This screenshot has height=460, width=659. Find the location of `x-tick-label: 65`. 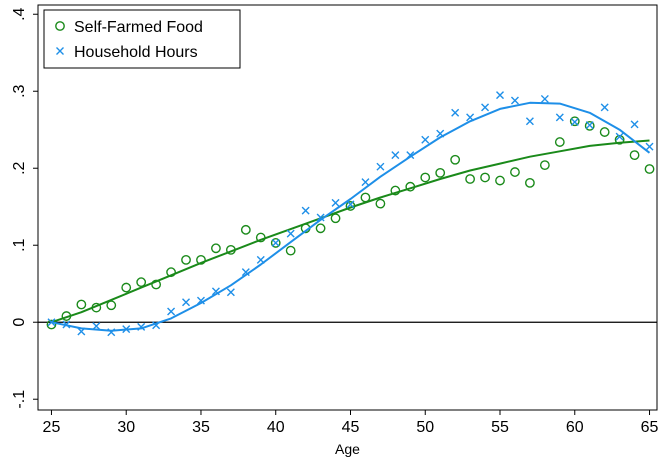

x-tick-label: 65 is located at coordinates (650, 427).